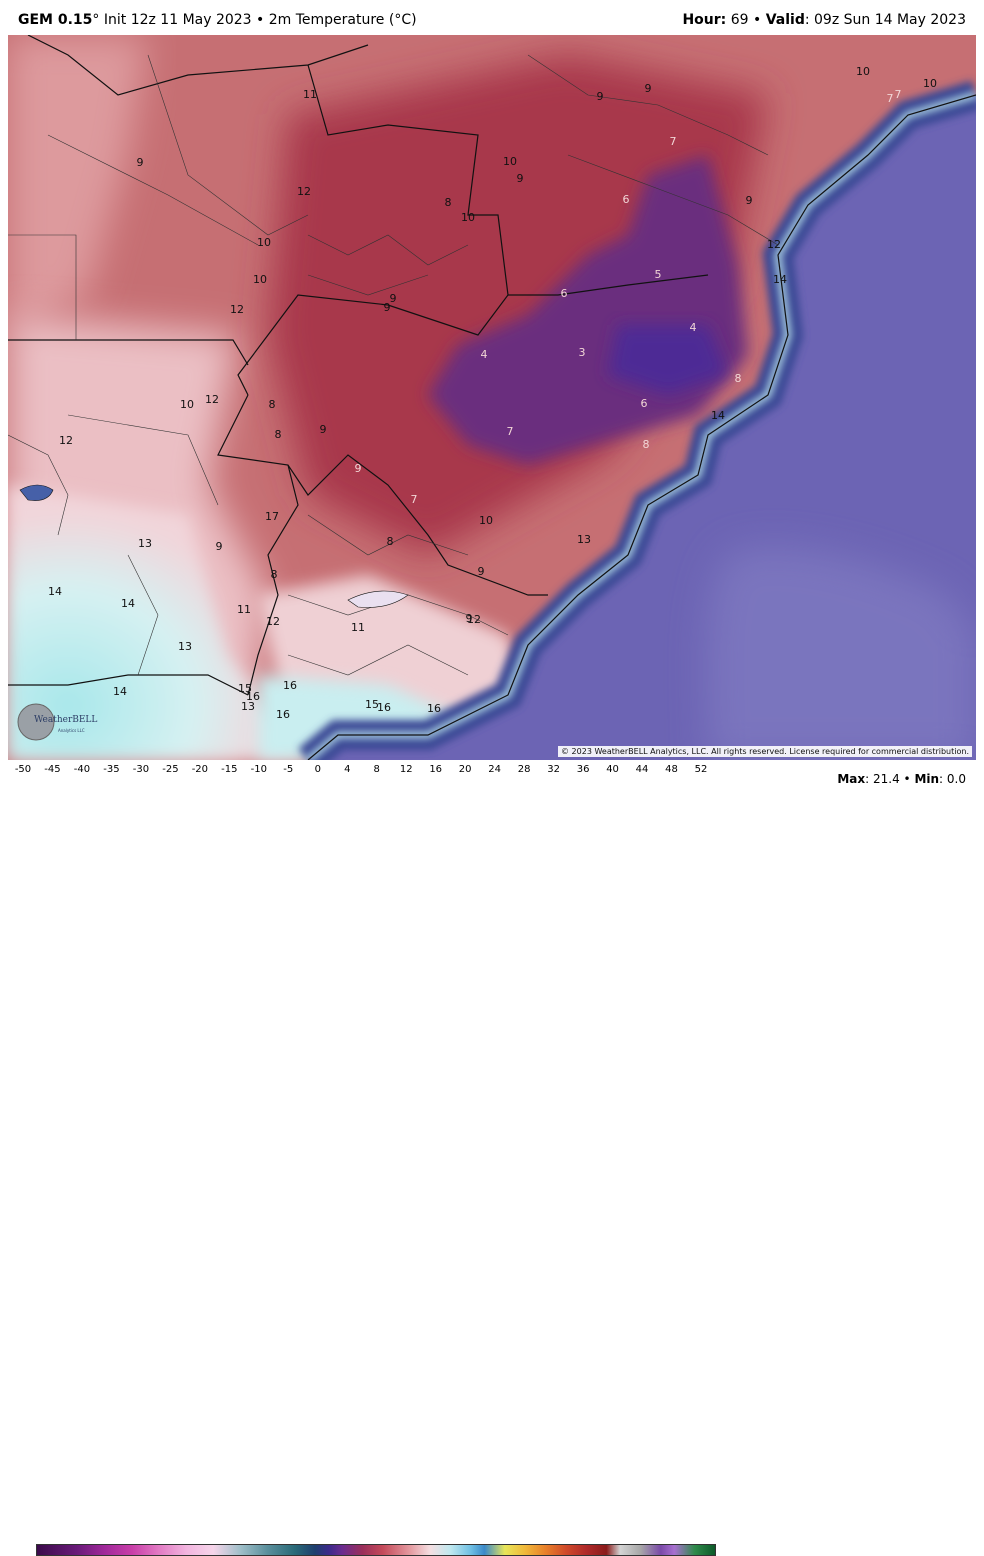 This screenshot has height=1556, width=984. I want to click on legend-tick-label: -10, so click(258, 769).